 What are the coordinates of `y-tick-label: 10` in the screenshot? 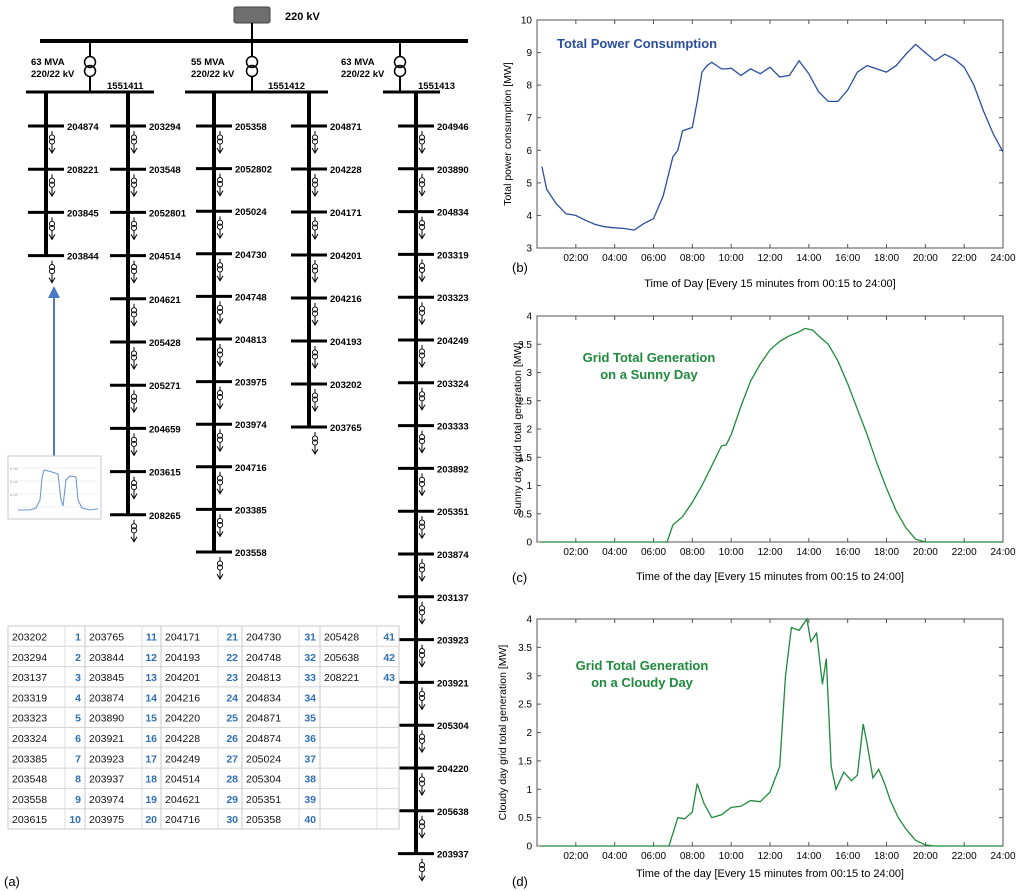 It's located at (527, 21).